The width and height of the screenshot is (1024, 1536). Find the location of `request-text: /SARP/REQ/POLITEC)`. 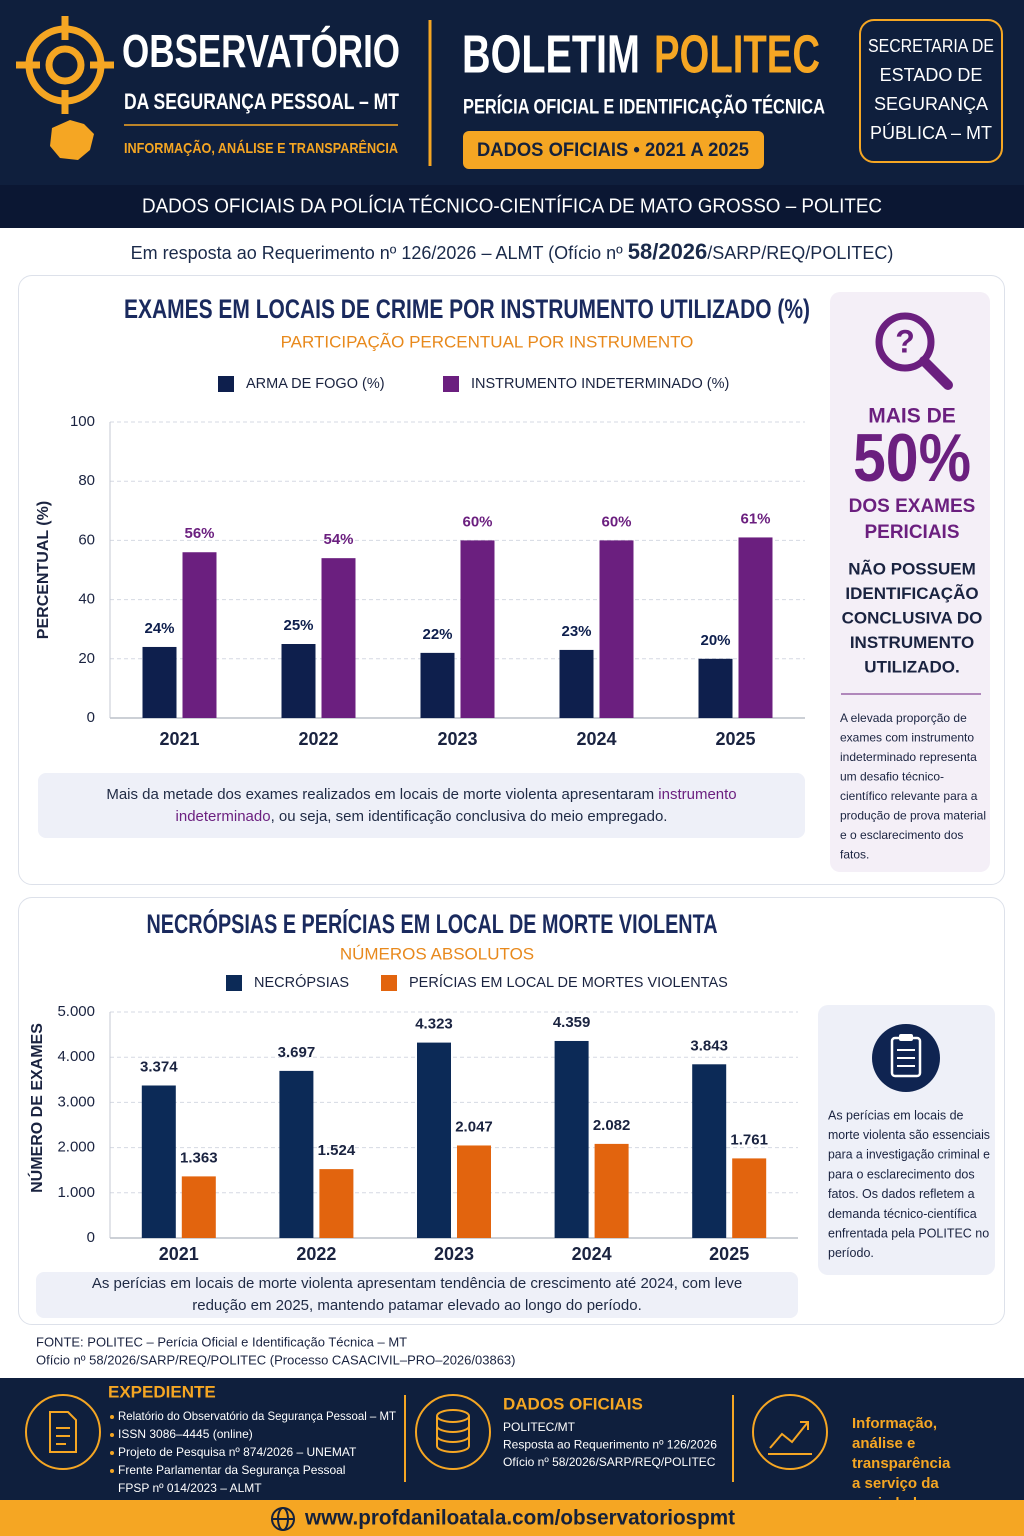

request-text: /SARP/REQ/POLITEC) is located at coordinates (800, 253).